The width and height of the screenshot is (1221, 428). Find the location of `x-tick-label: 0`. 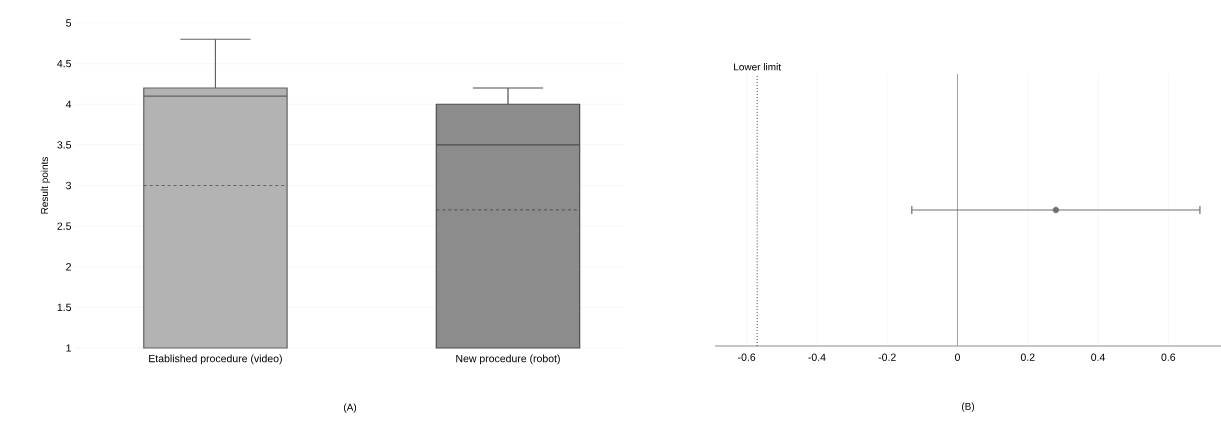

x-tick-label: 0 is located at coordinates (957, 357).